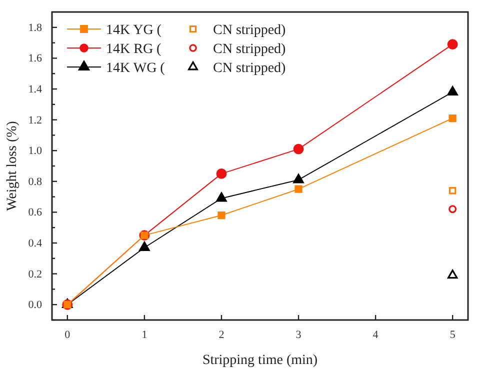 This screenshot has height=374, width=486. What do you see at coordinates (35, 58) in the screenshot?
I see `y-tick-label: 1.6` at bounding box center [35, 58].